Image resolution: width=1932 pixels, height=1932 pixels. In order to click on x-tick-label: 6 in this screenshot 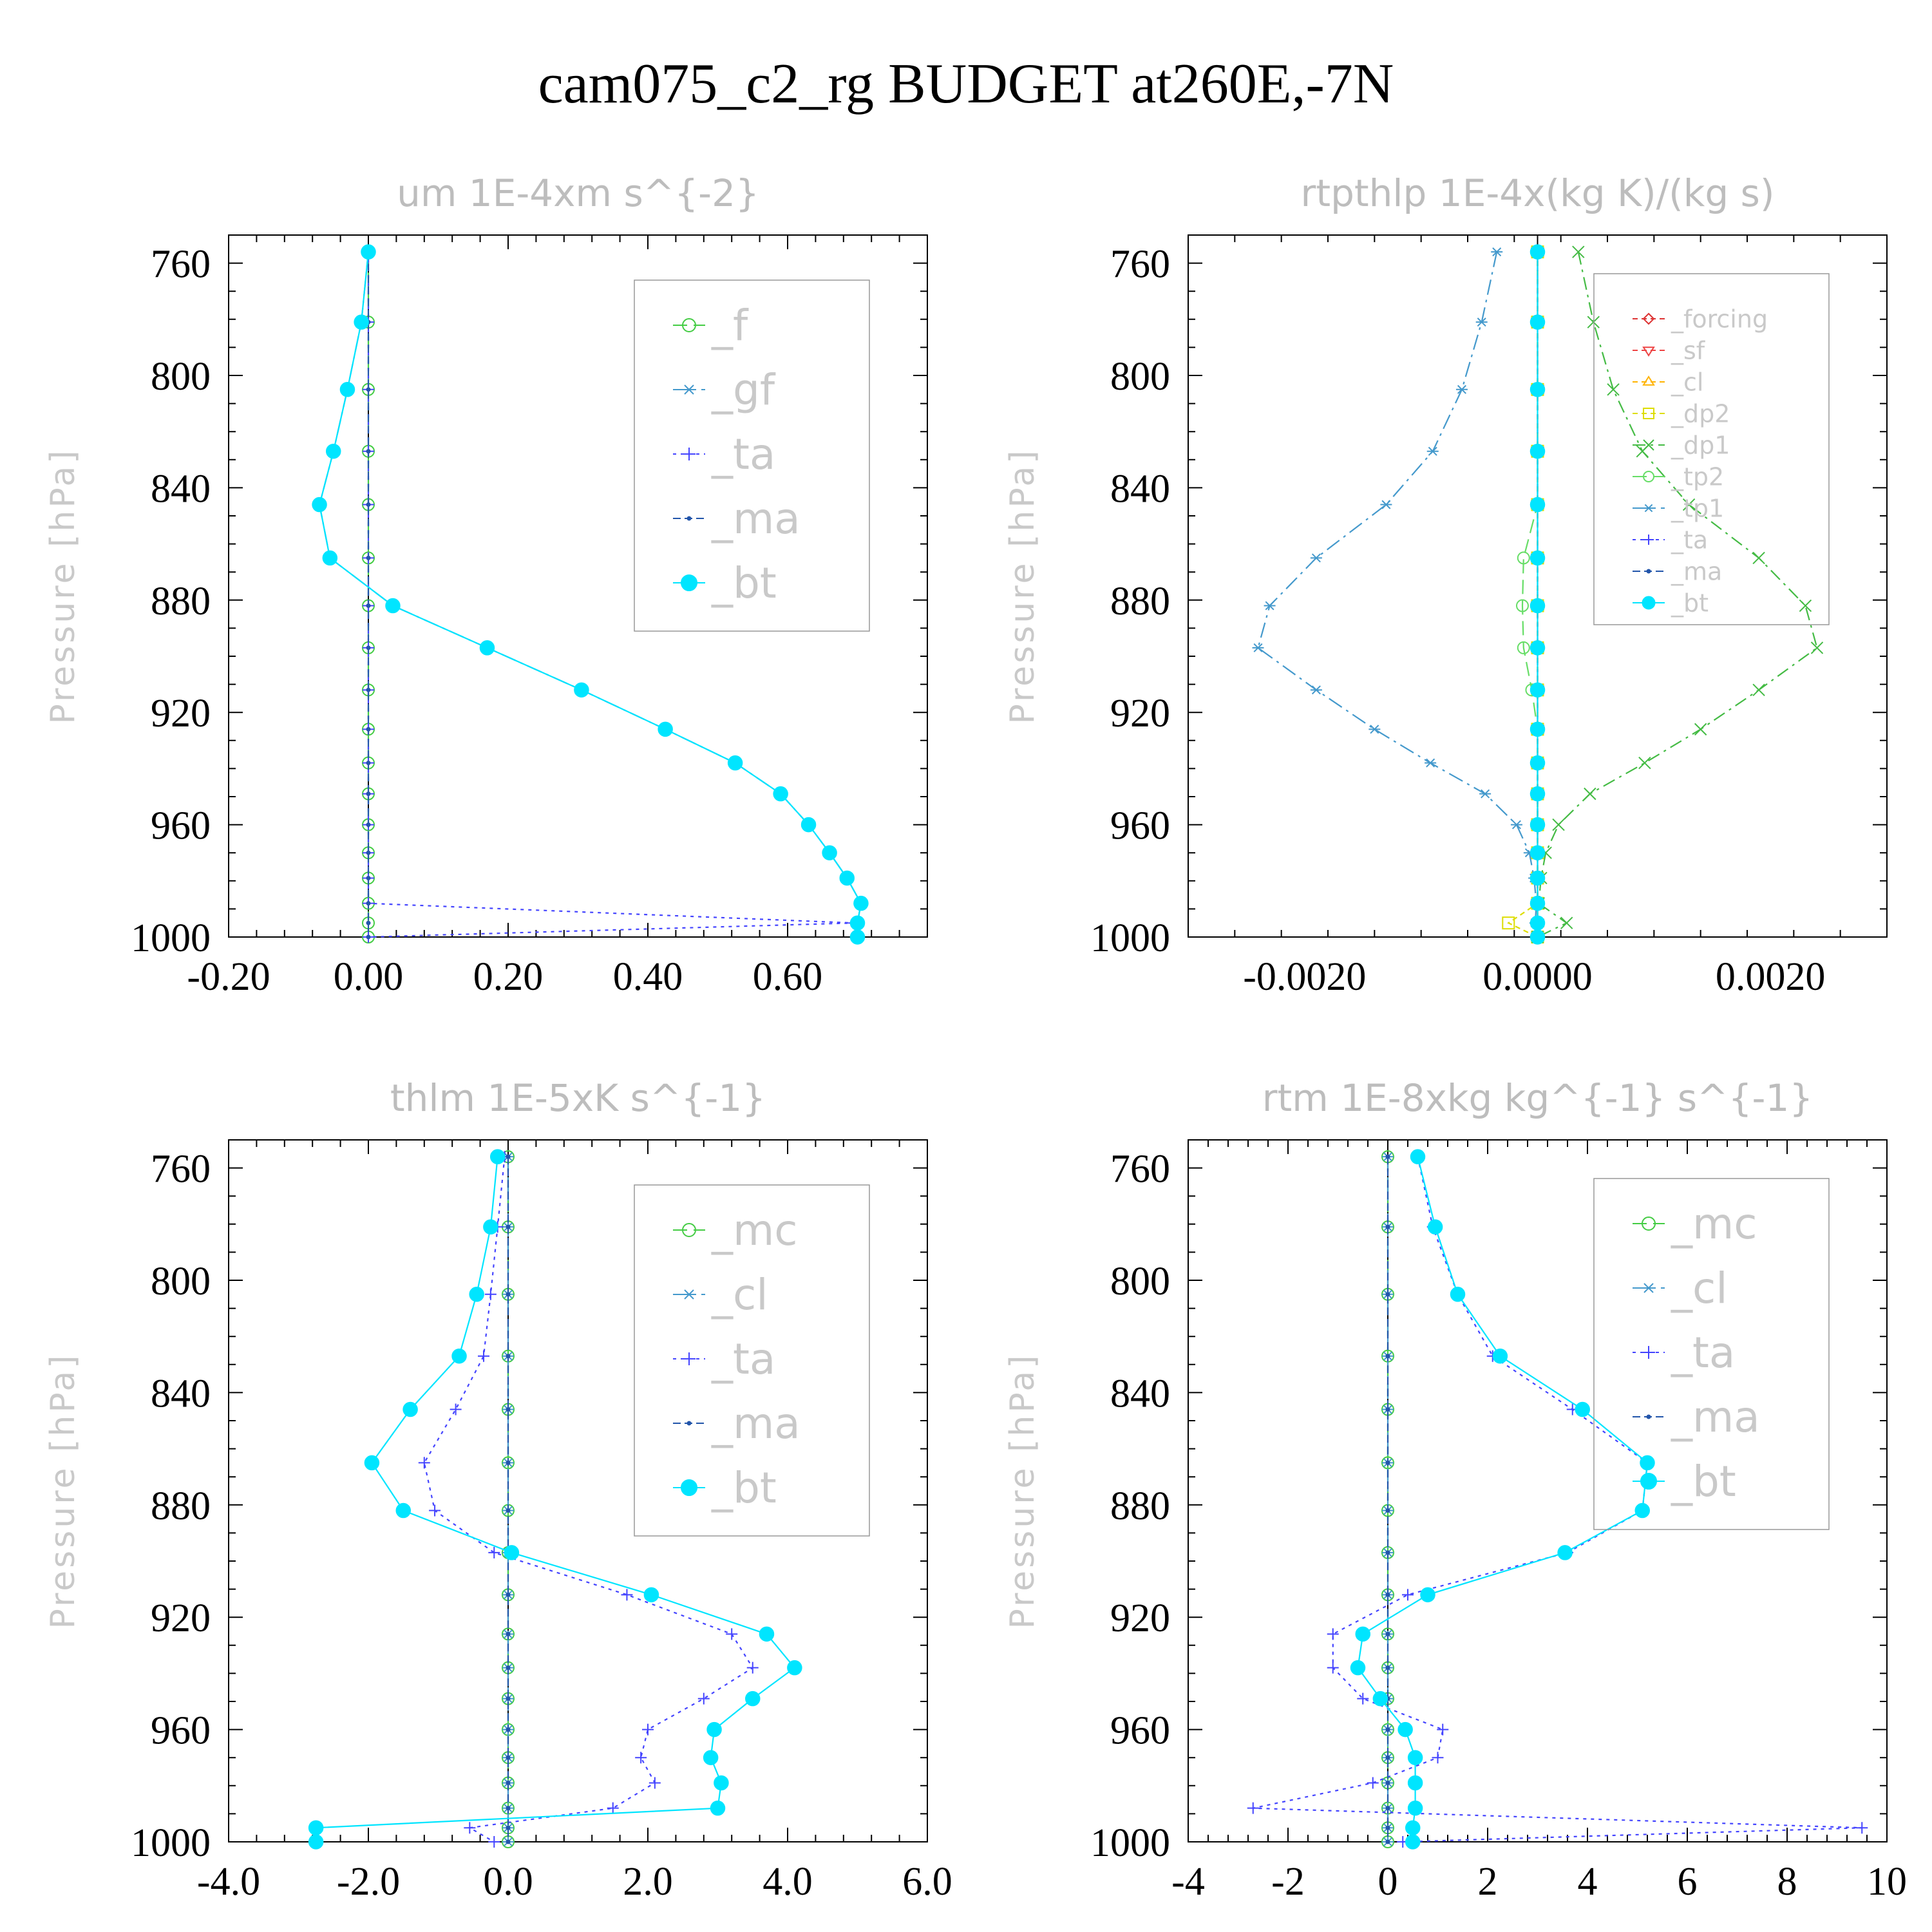, I will do `click(1688, 1882)`.